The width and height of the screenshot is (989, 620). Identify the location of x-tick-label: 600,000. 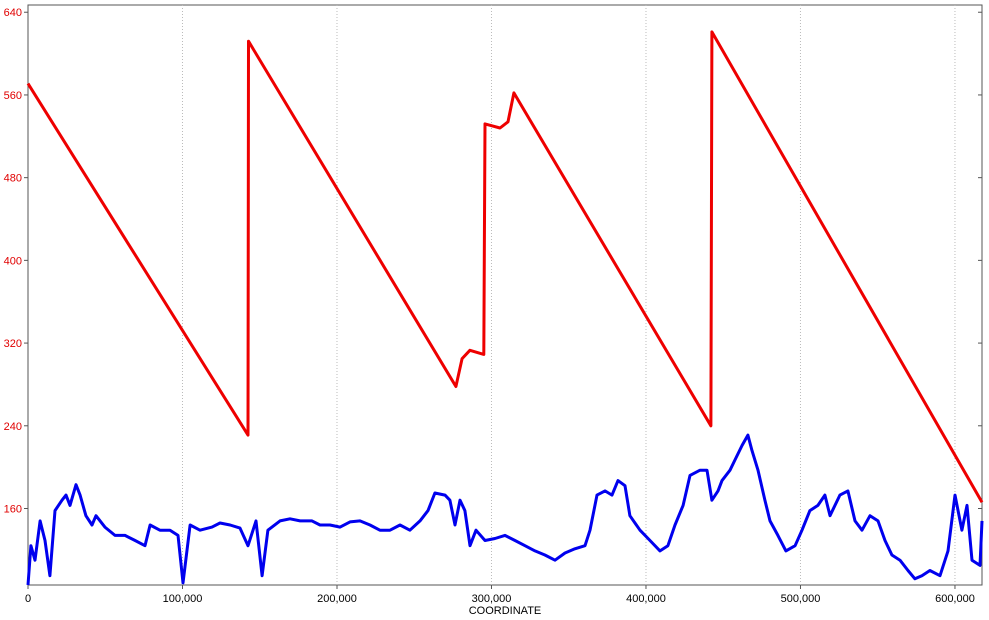
(955, 599).